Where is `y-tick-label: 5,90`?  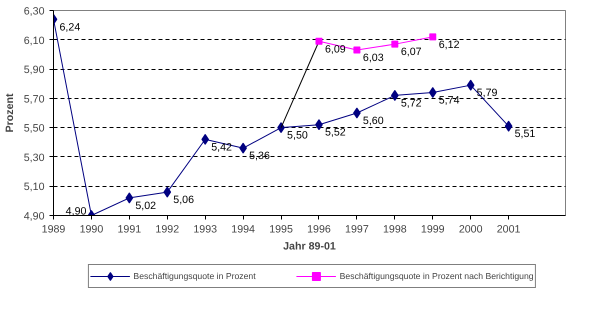 y-tick-label: 5,90 is located at coordinates (34, 70).